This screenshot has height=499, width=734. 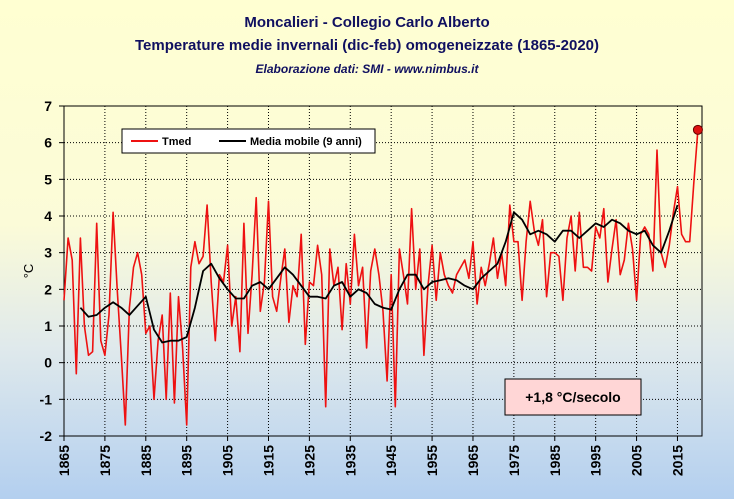 I want to click on trend-box, so click(x=573, y=397).